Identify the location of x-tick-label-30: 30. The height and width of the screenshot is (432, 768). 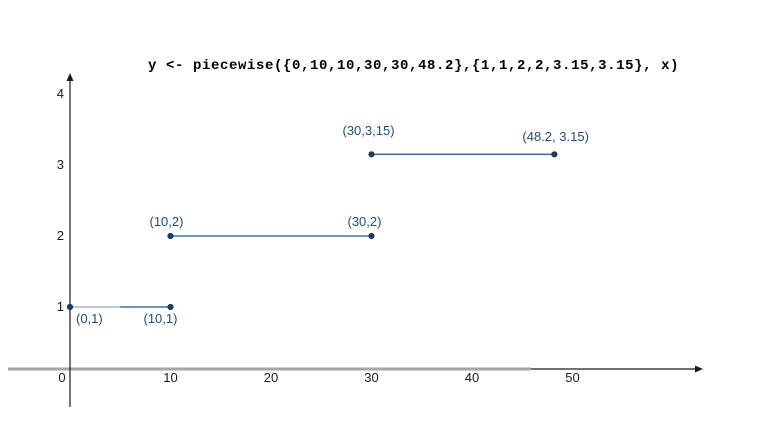
(371, 377).